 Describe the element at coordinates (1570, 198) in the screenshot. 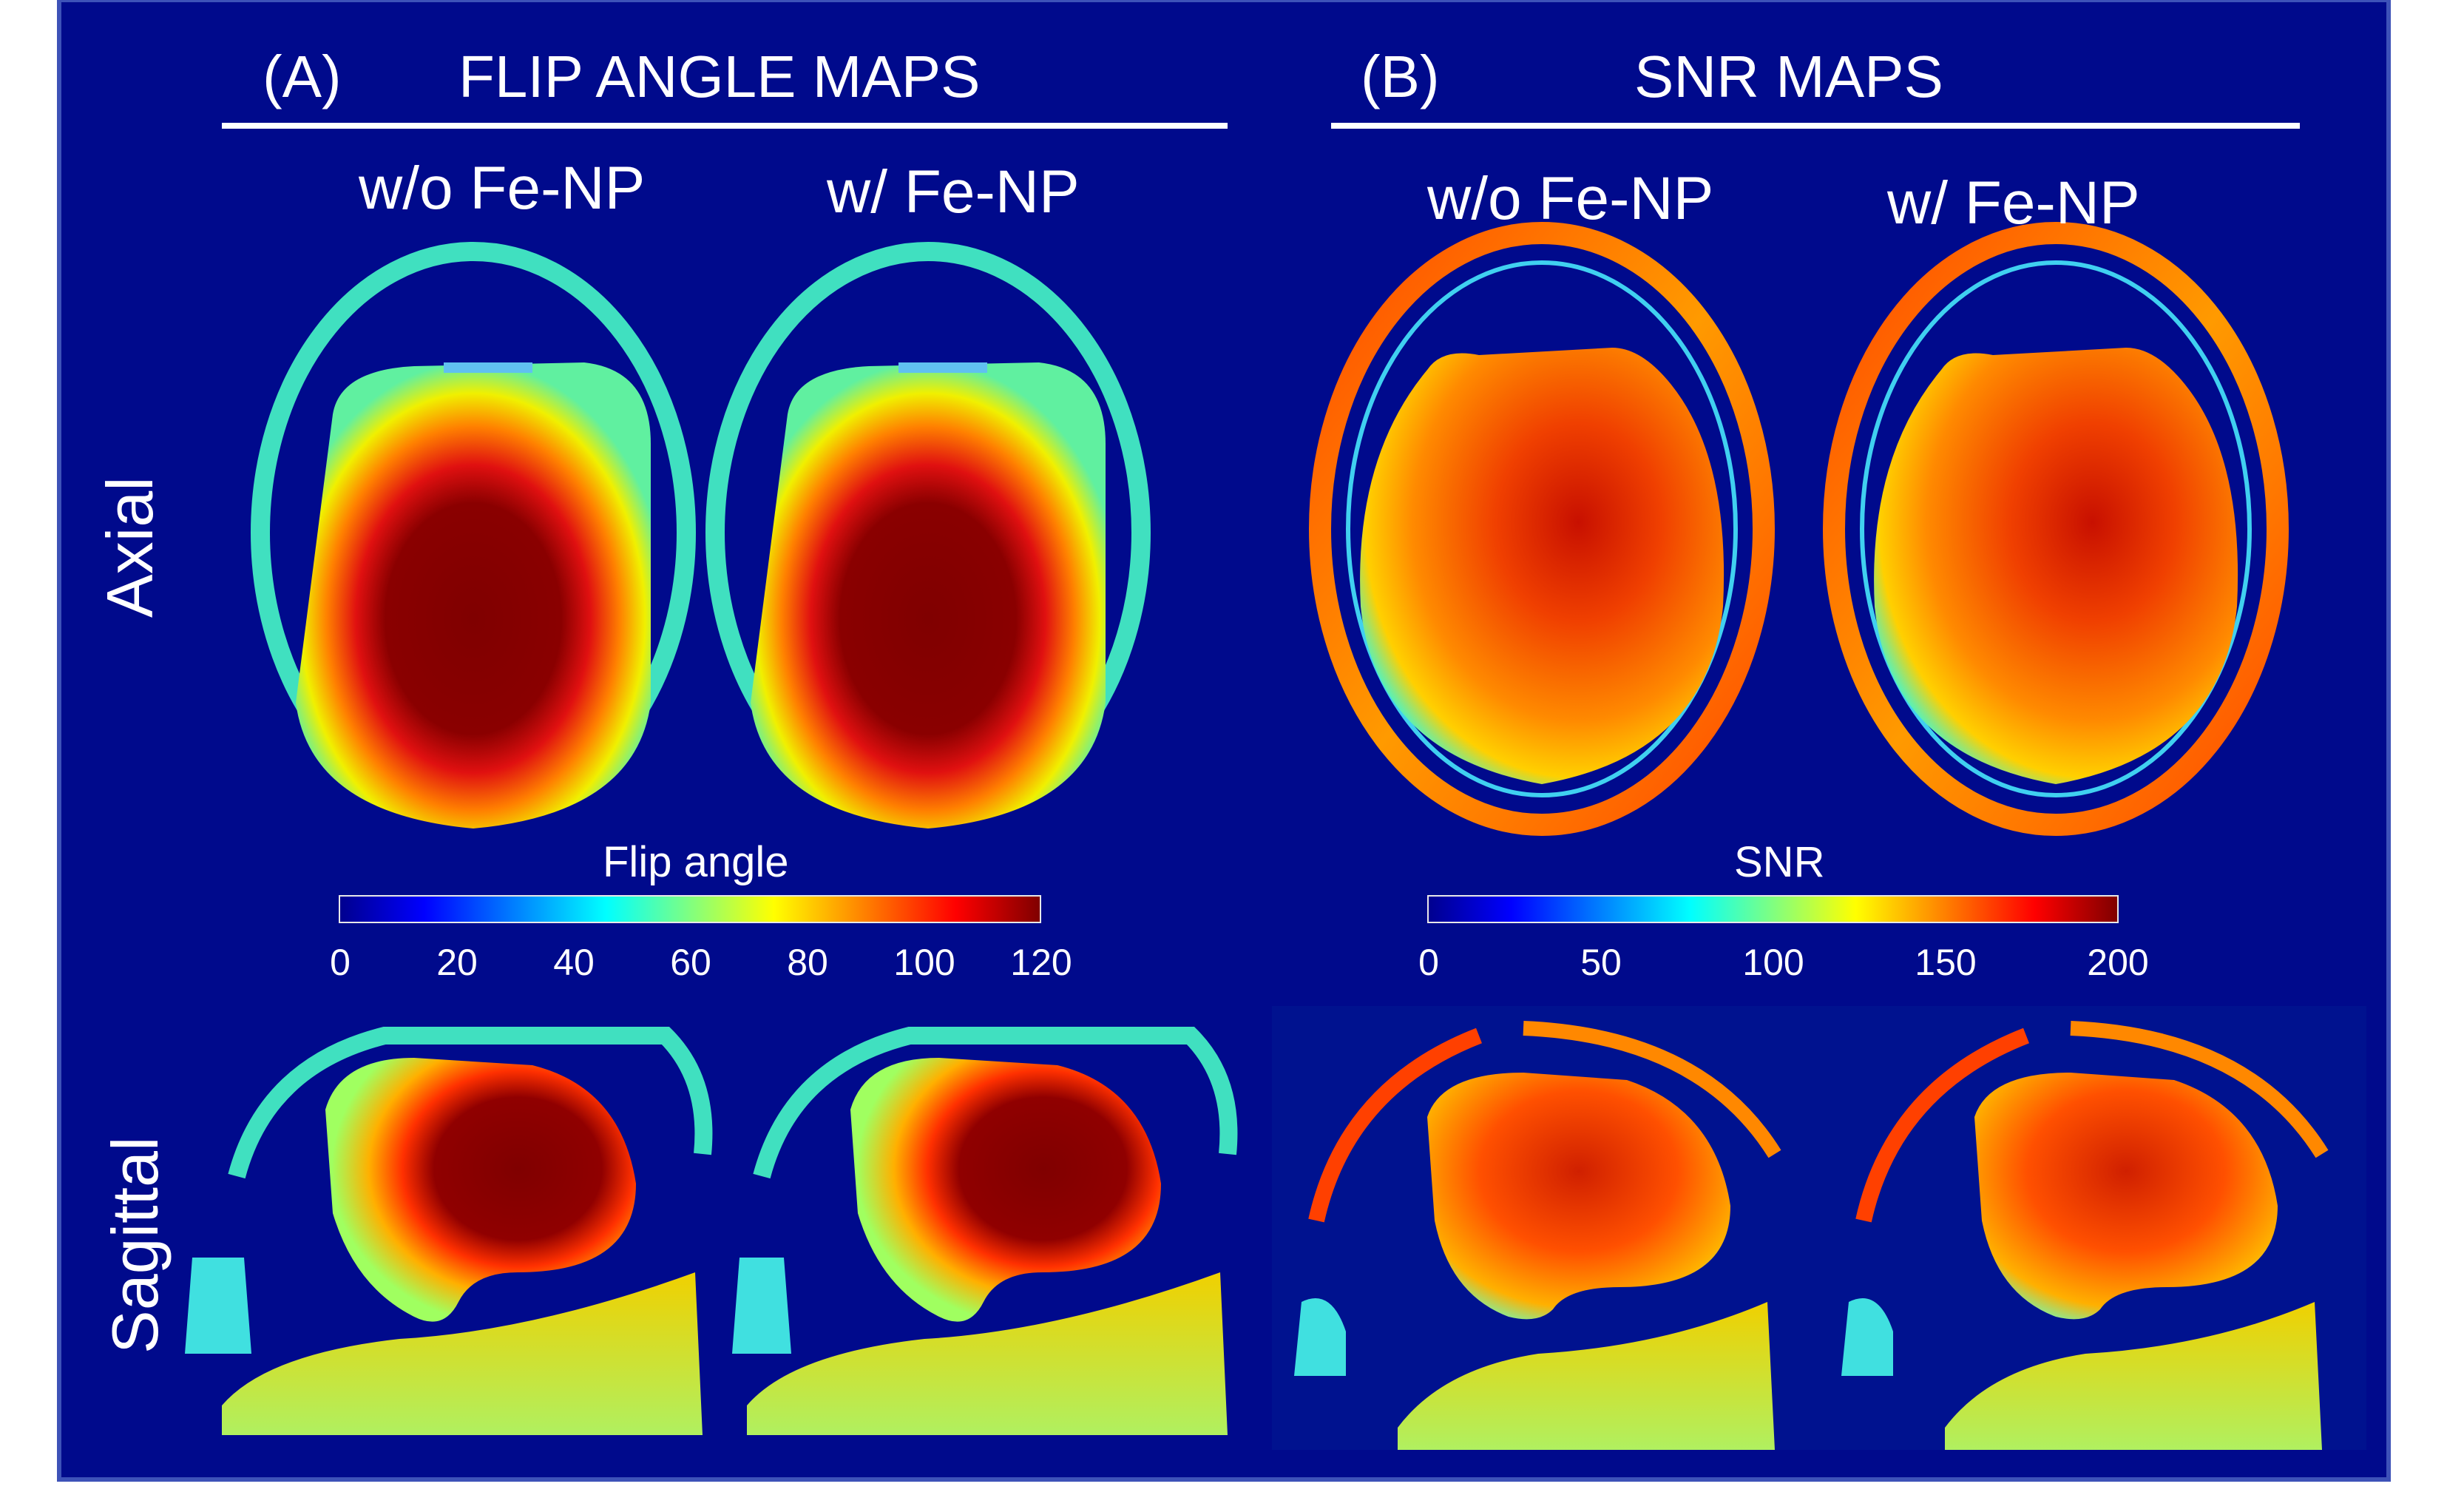

I see `col-header-snr-without: w/o Fe-NP` at that location.